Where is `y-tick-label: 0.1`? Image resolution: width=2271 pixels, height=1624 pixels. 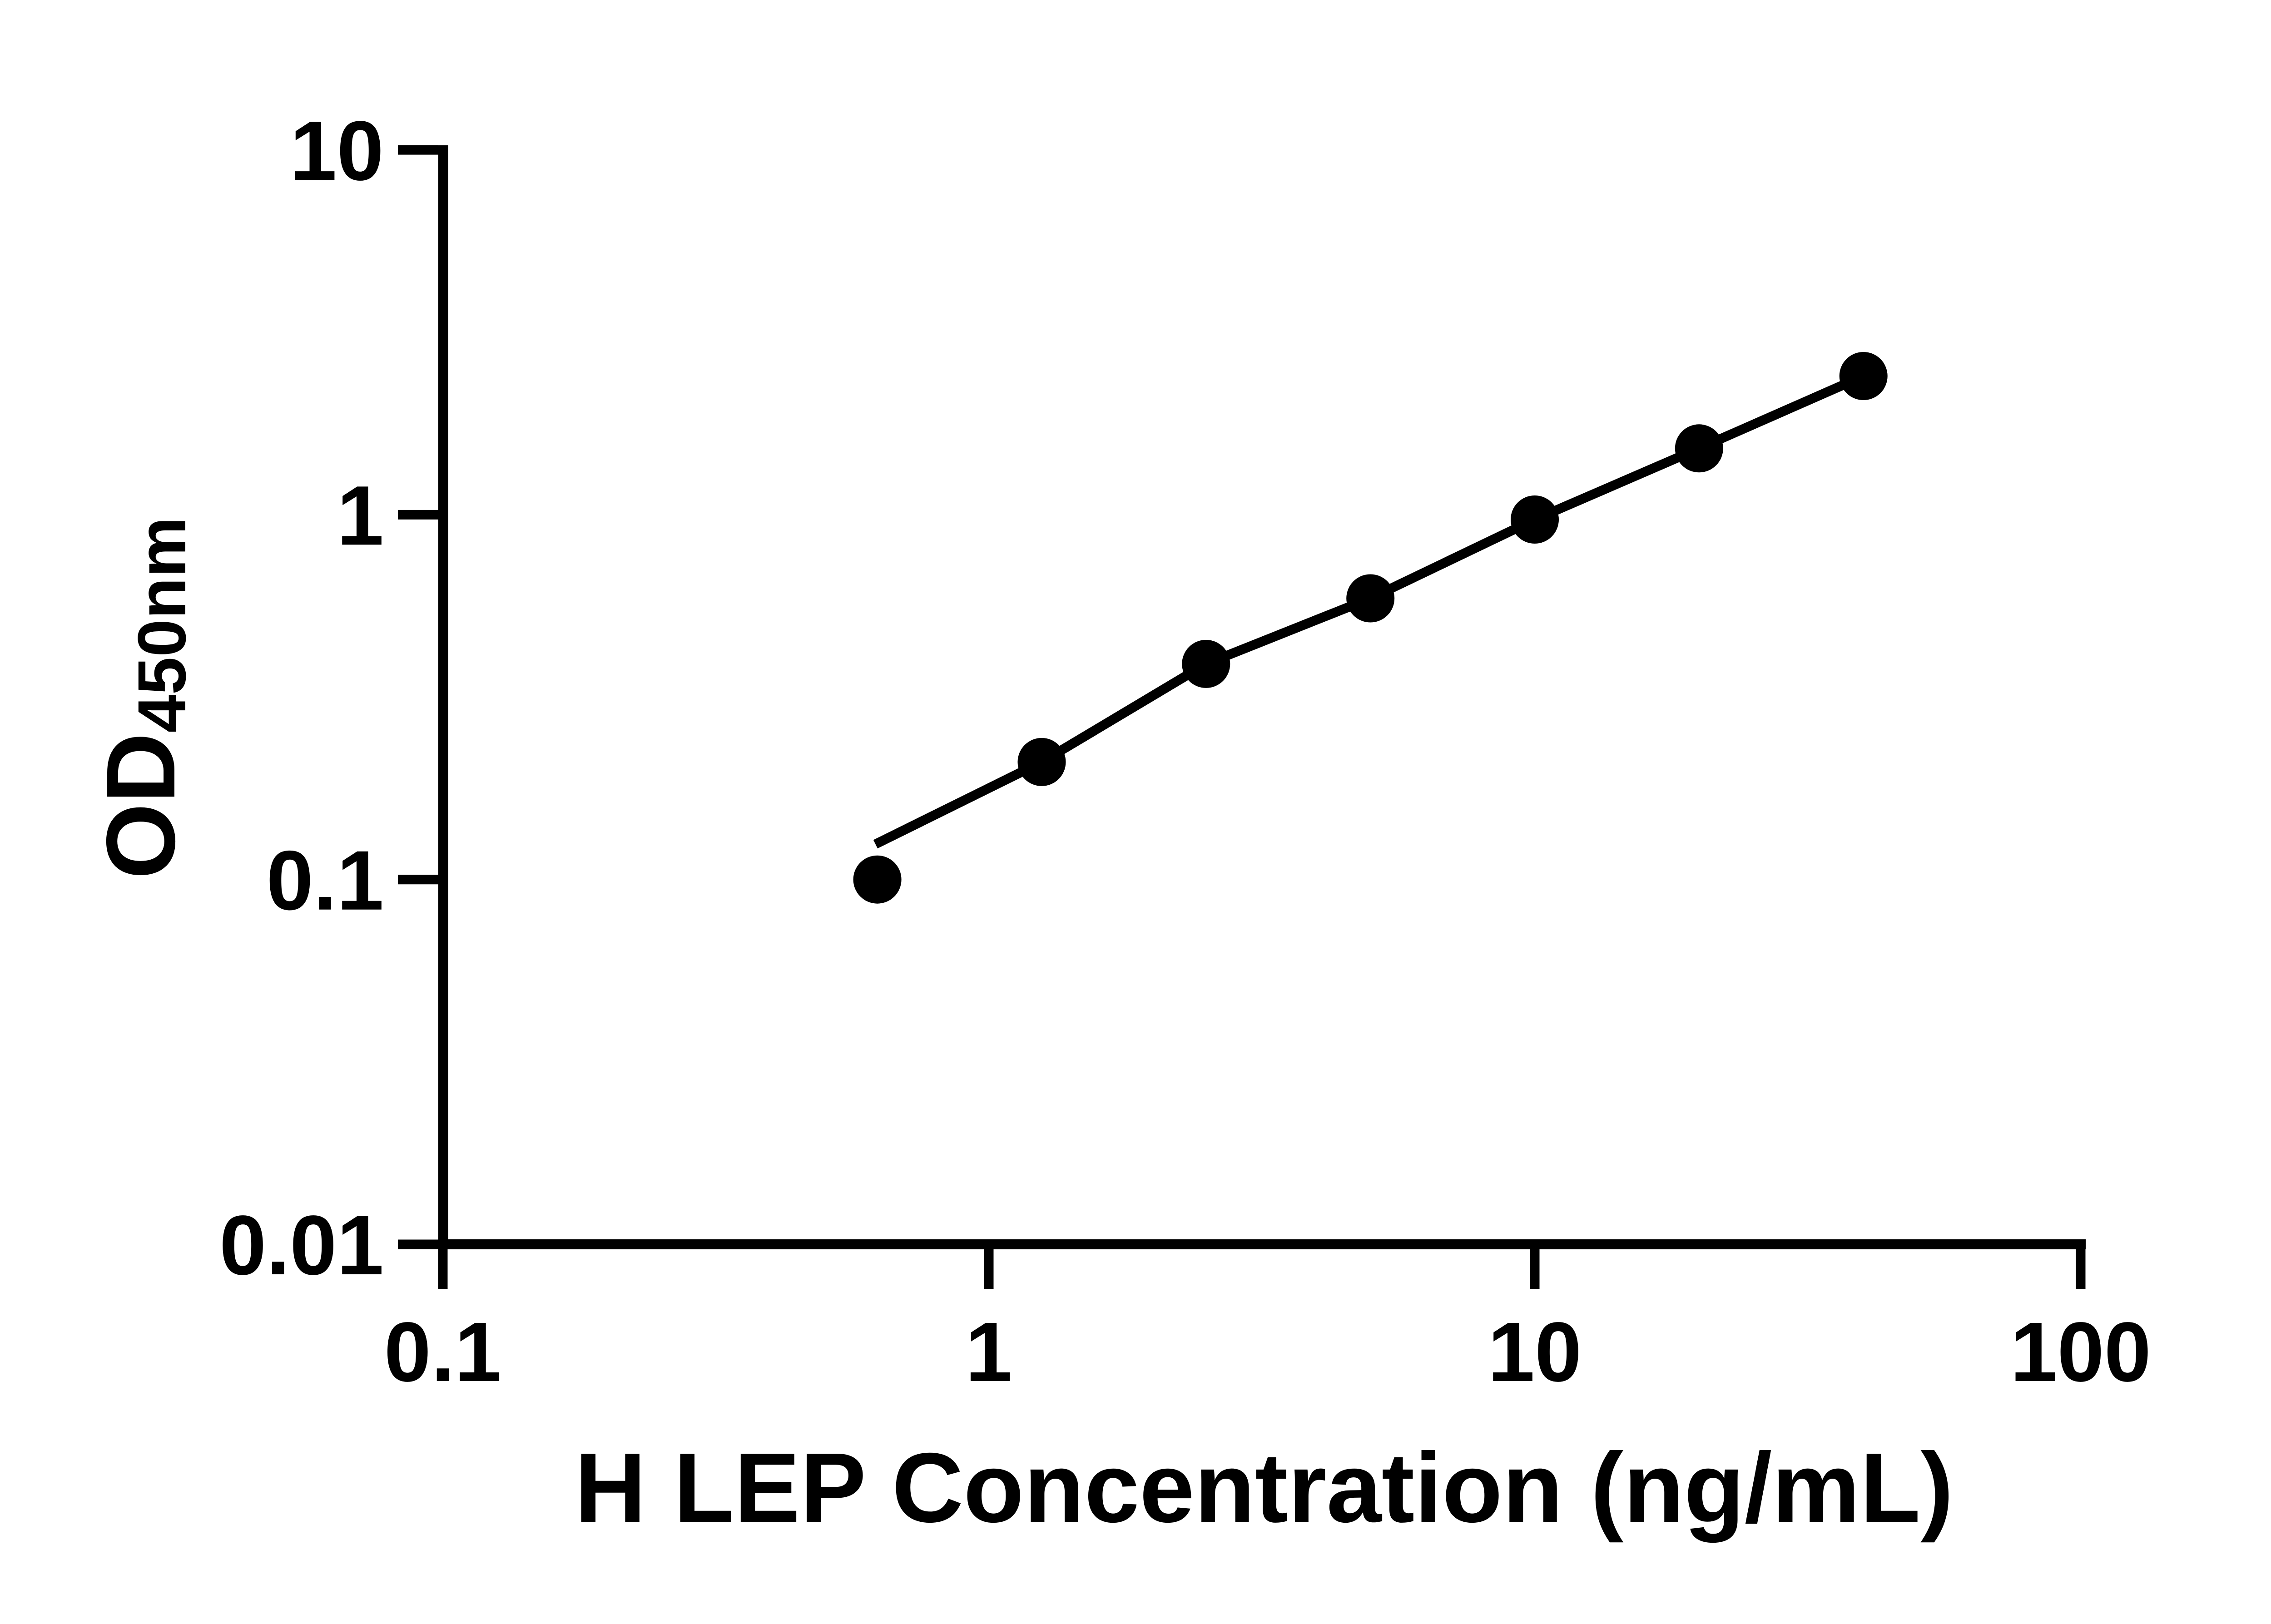 y-tick-label: 0.1 is located at coordinates (325, 881).